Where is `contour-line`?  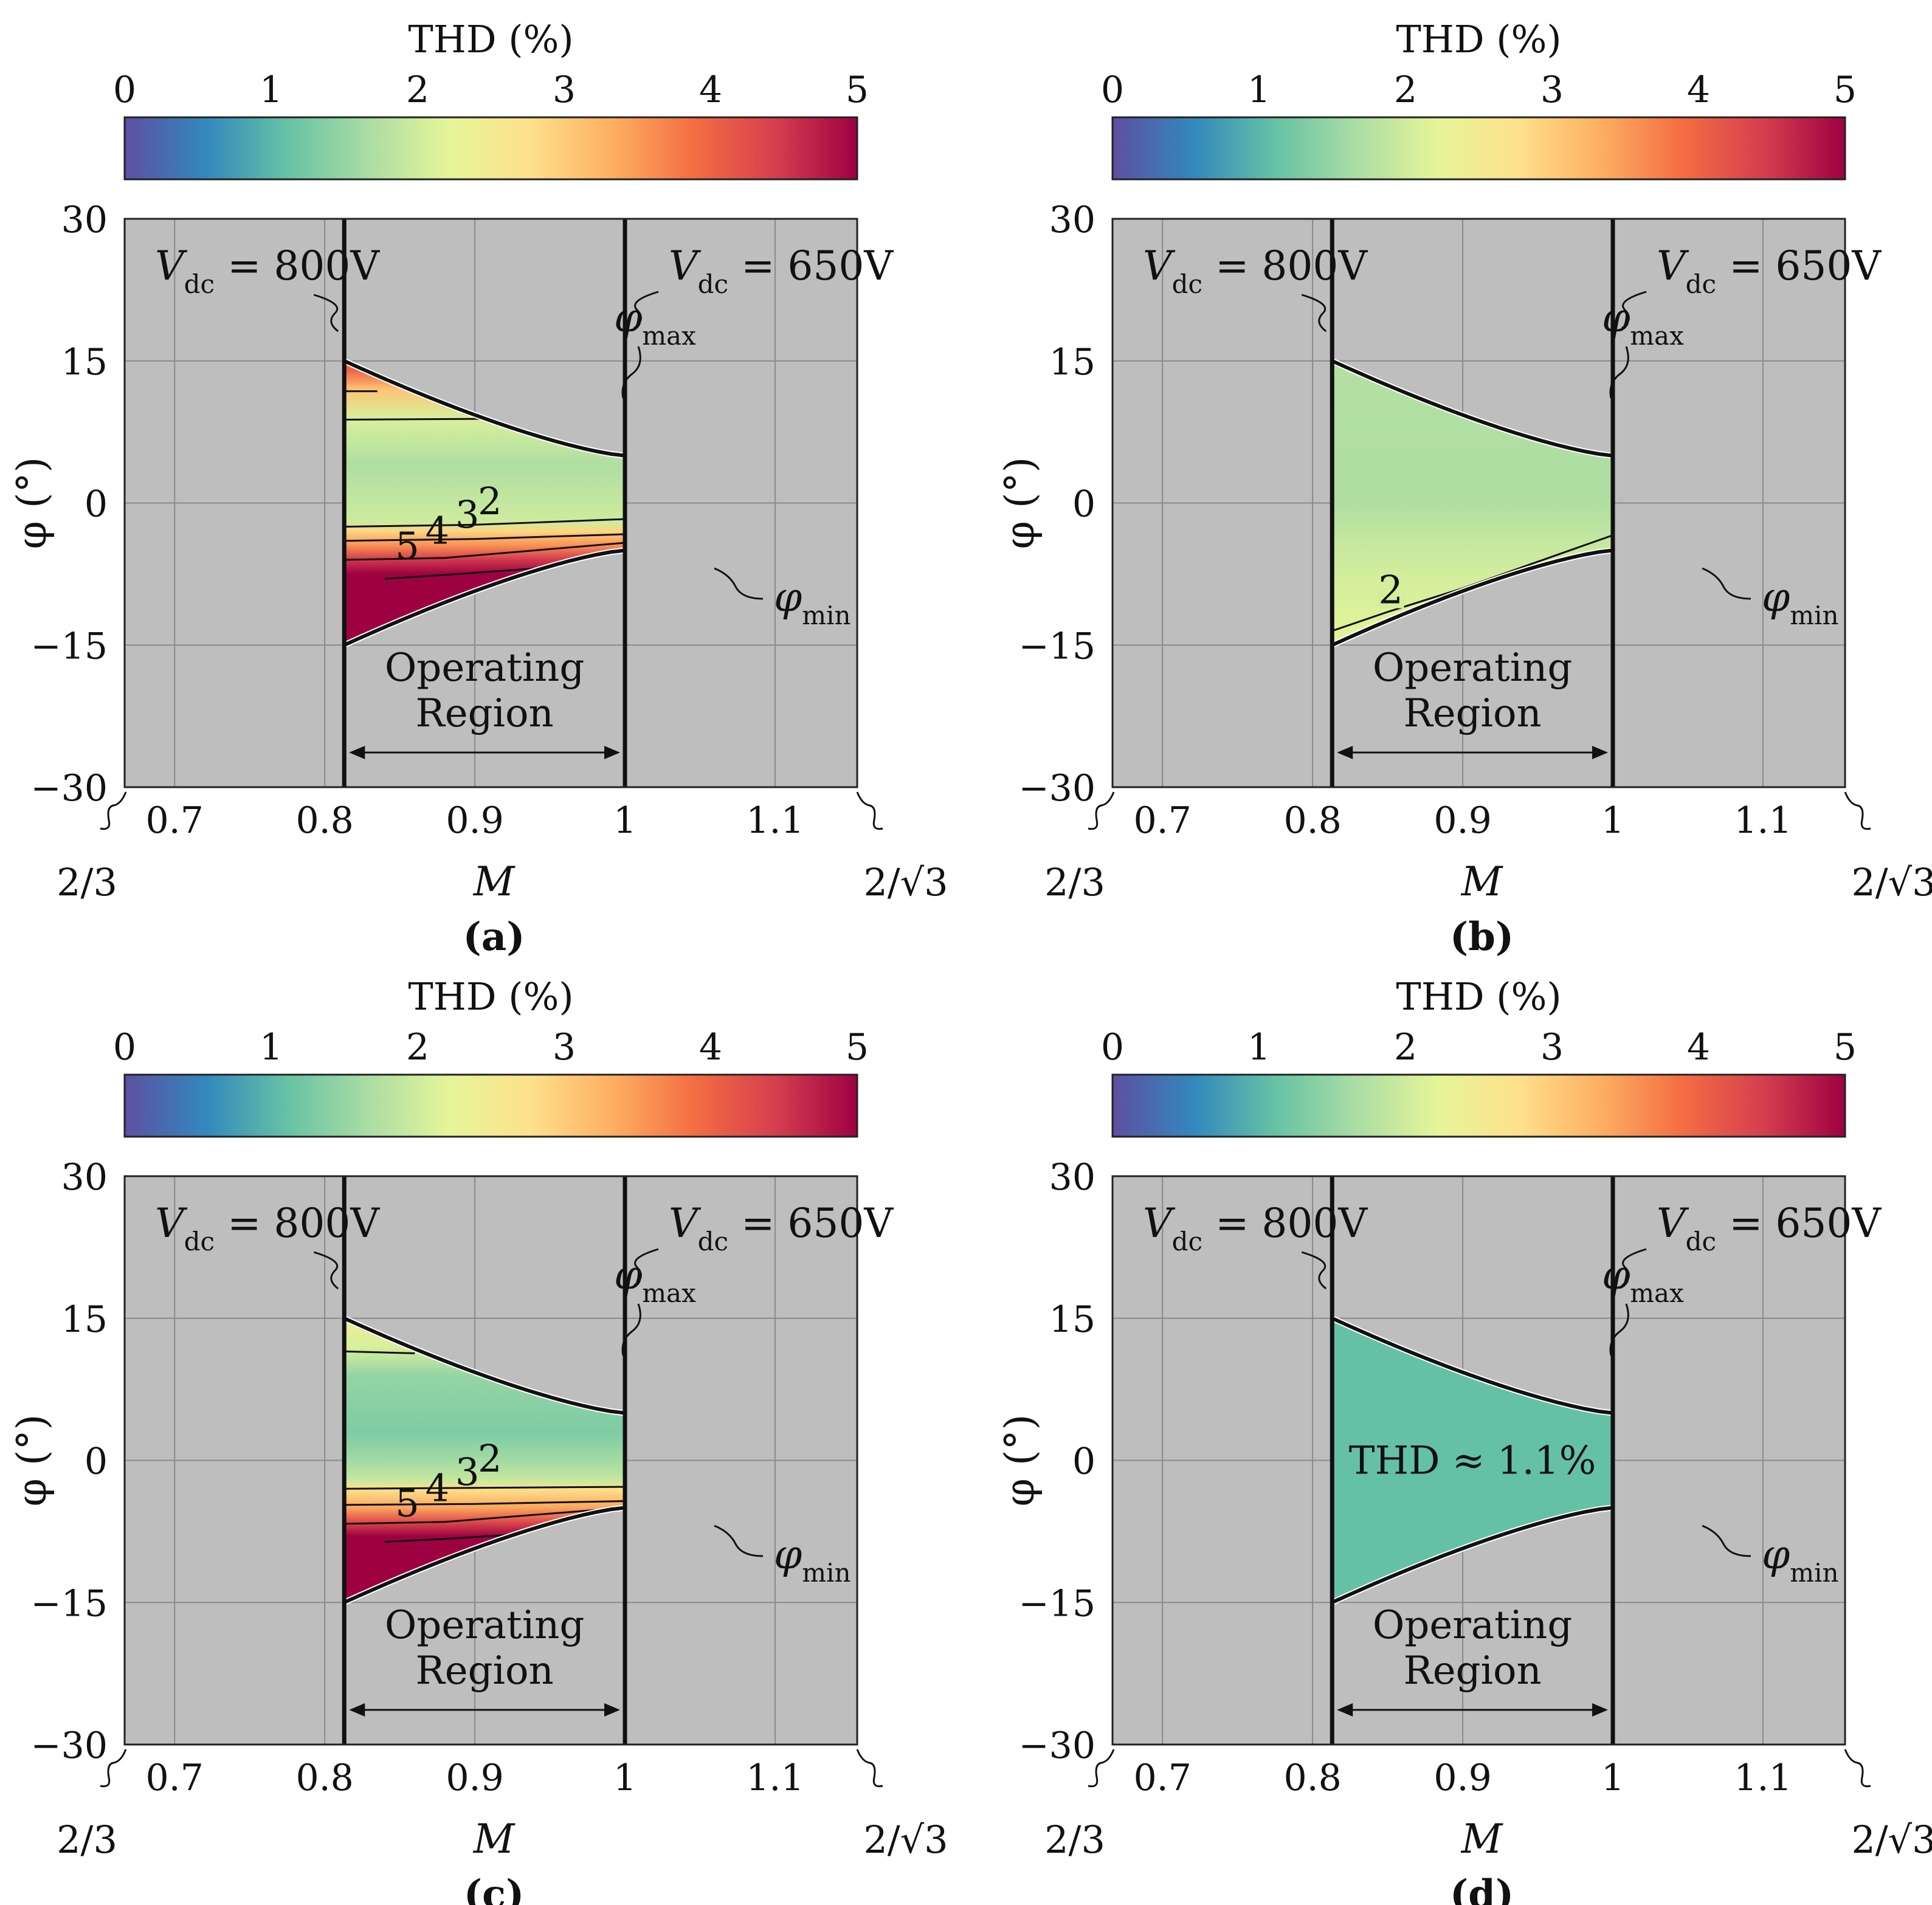
contour-line is located at coordinates (485, 1503).